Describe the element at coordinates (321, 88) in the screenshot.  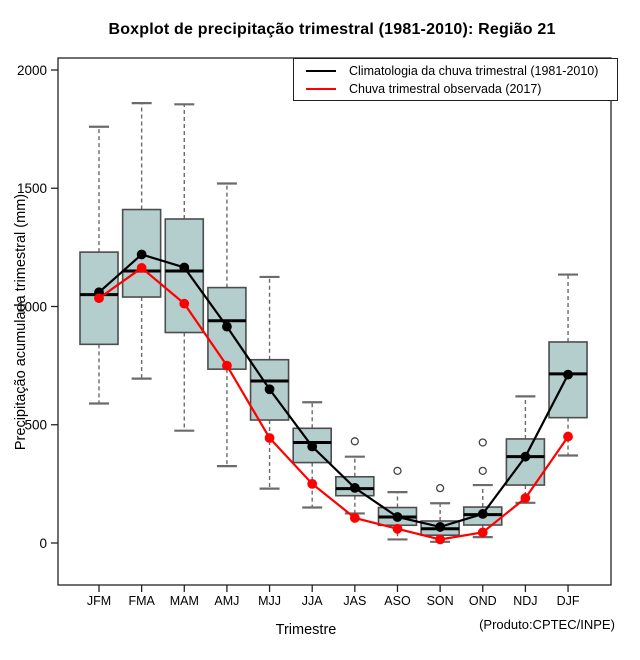
I see `observada-line-icon` at that location.